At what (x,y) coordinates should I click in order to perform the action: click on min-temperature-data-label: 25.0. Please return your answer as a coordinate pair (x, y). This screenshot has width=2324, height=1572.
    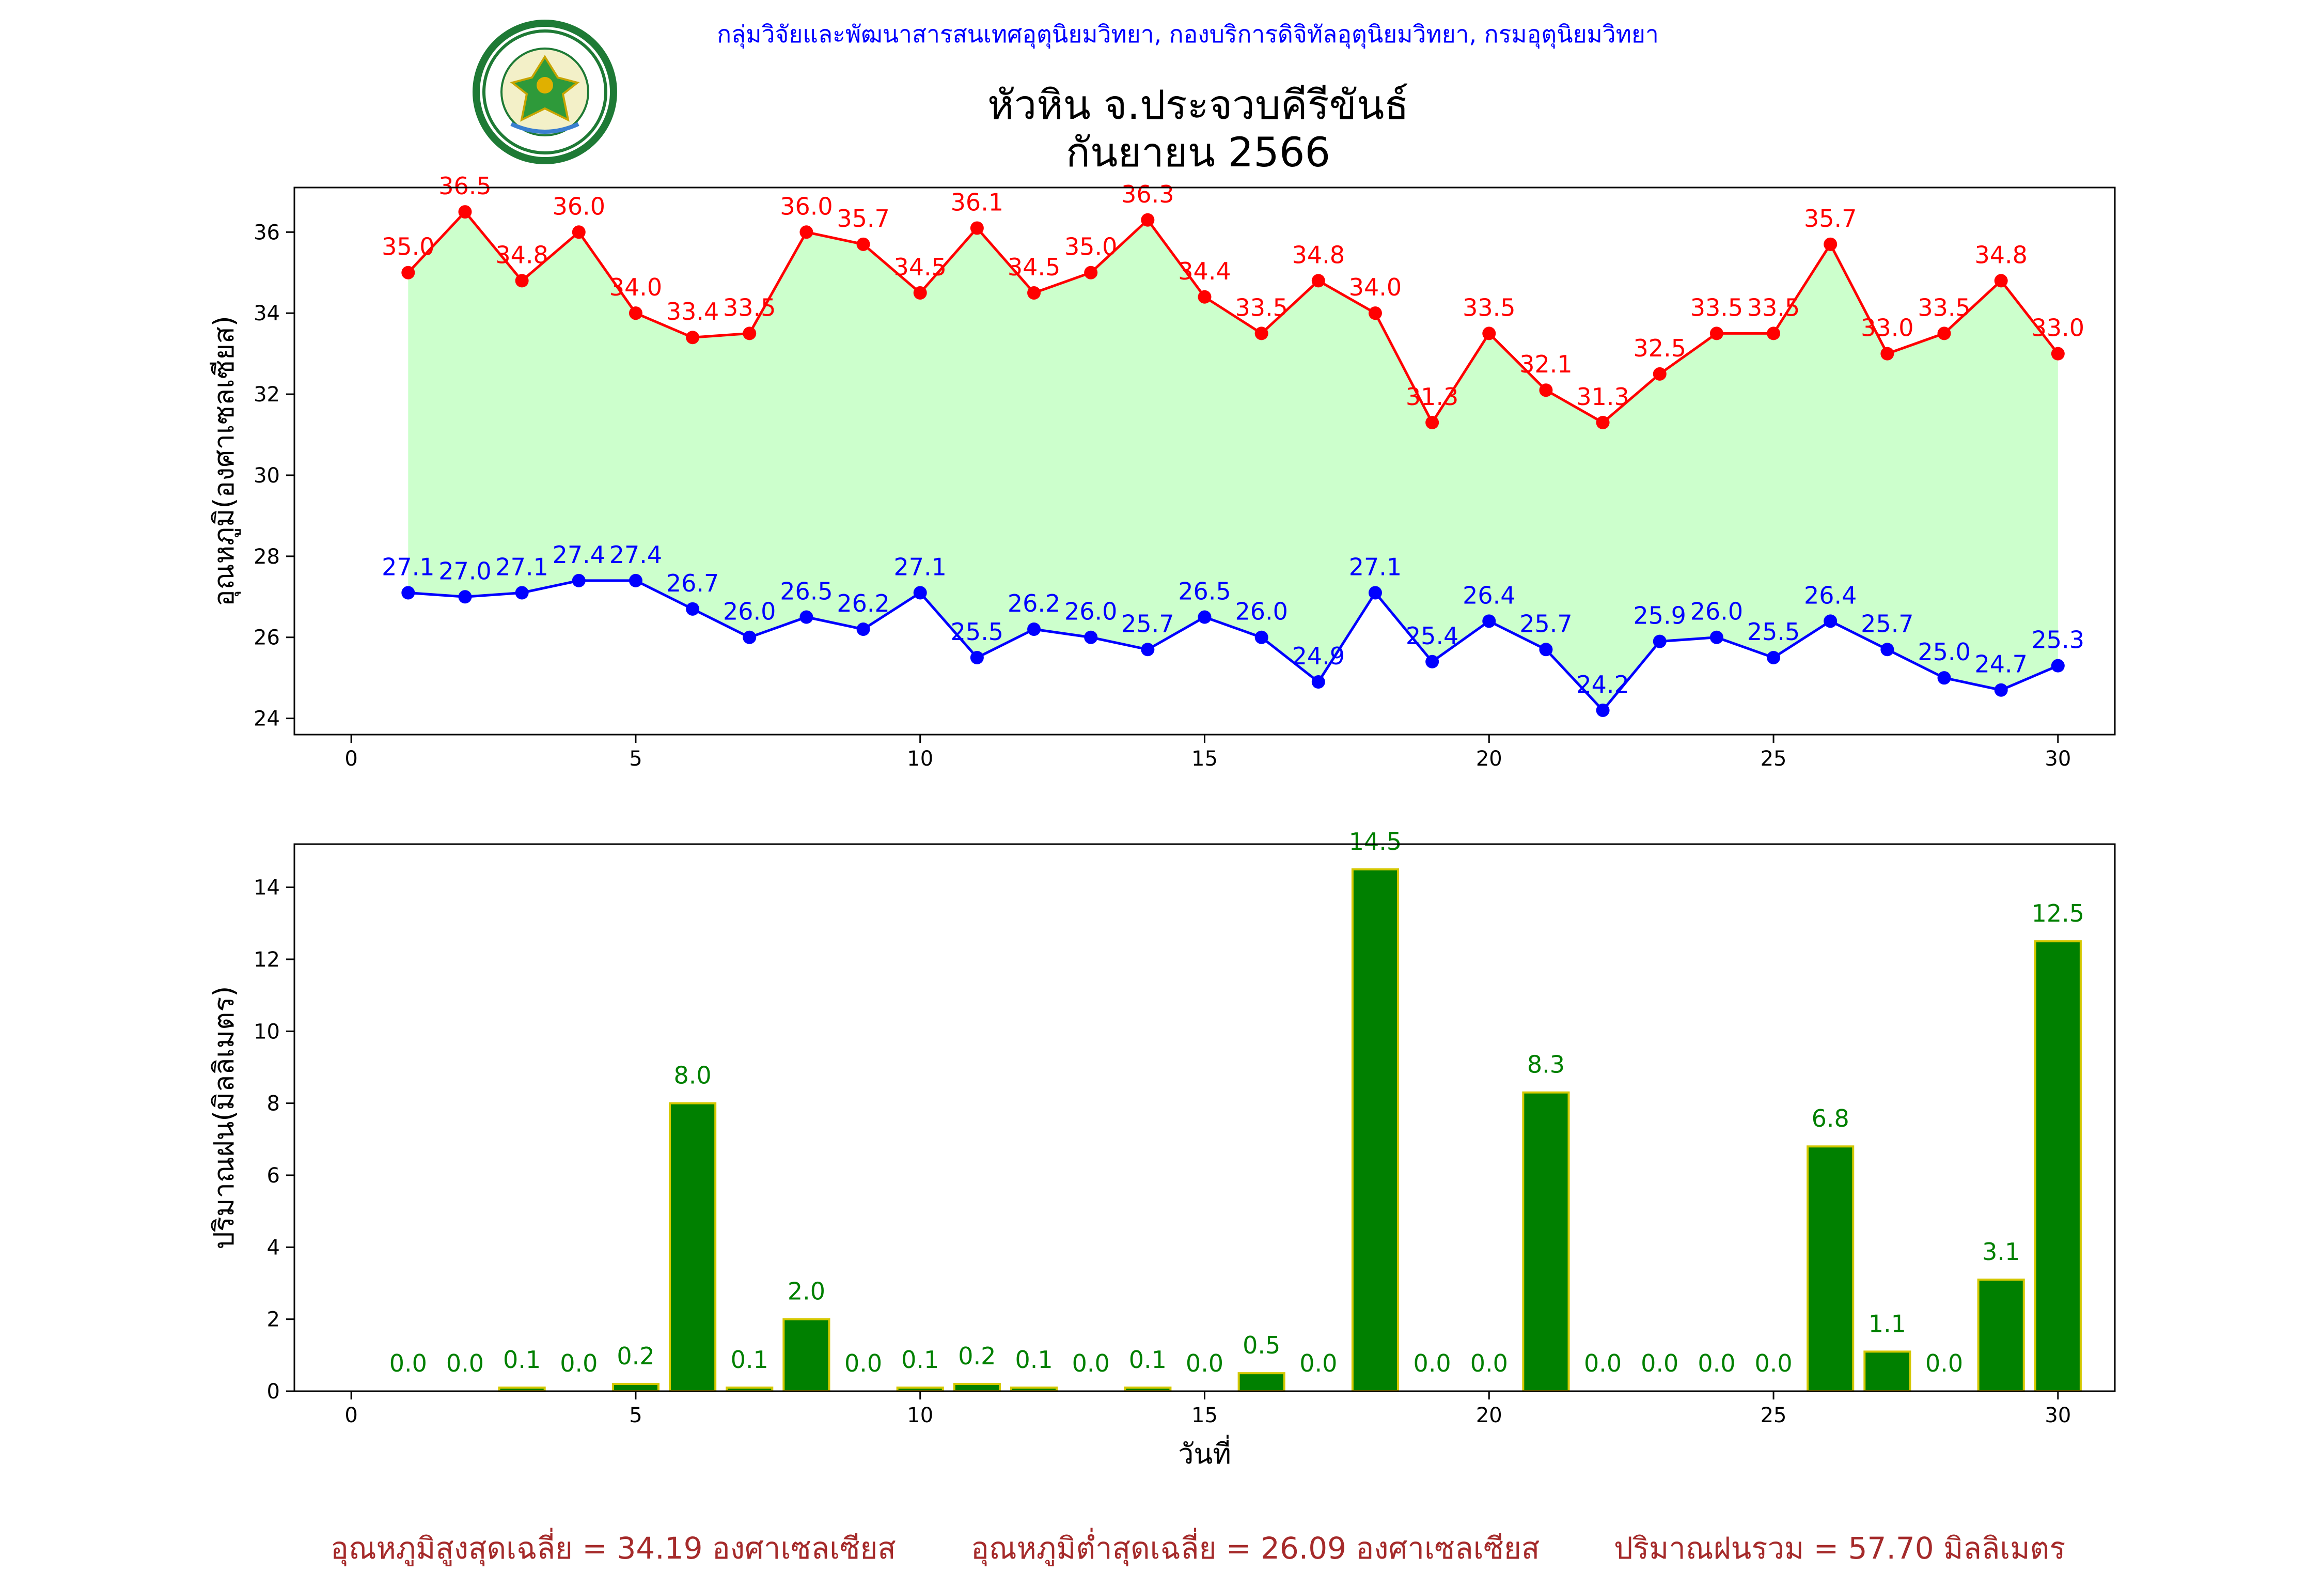
    Looking at the image, I should click on (1944, 652).